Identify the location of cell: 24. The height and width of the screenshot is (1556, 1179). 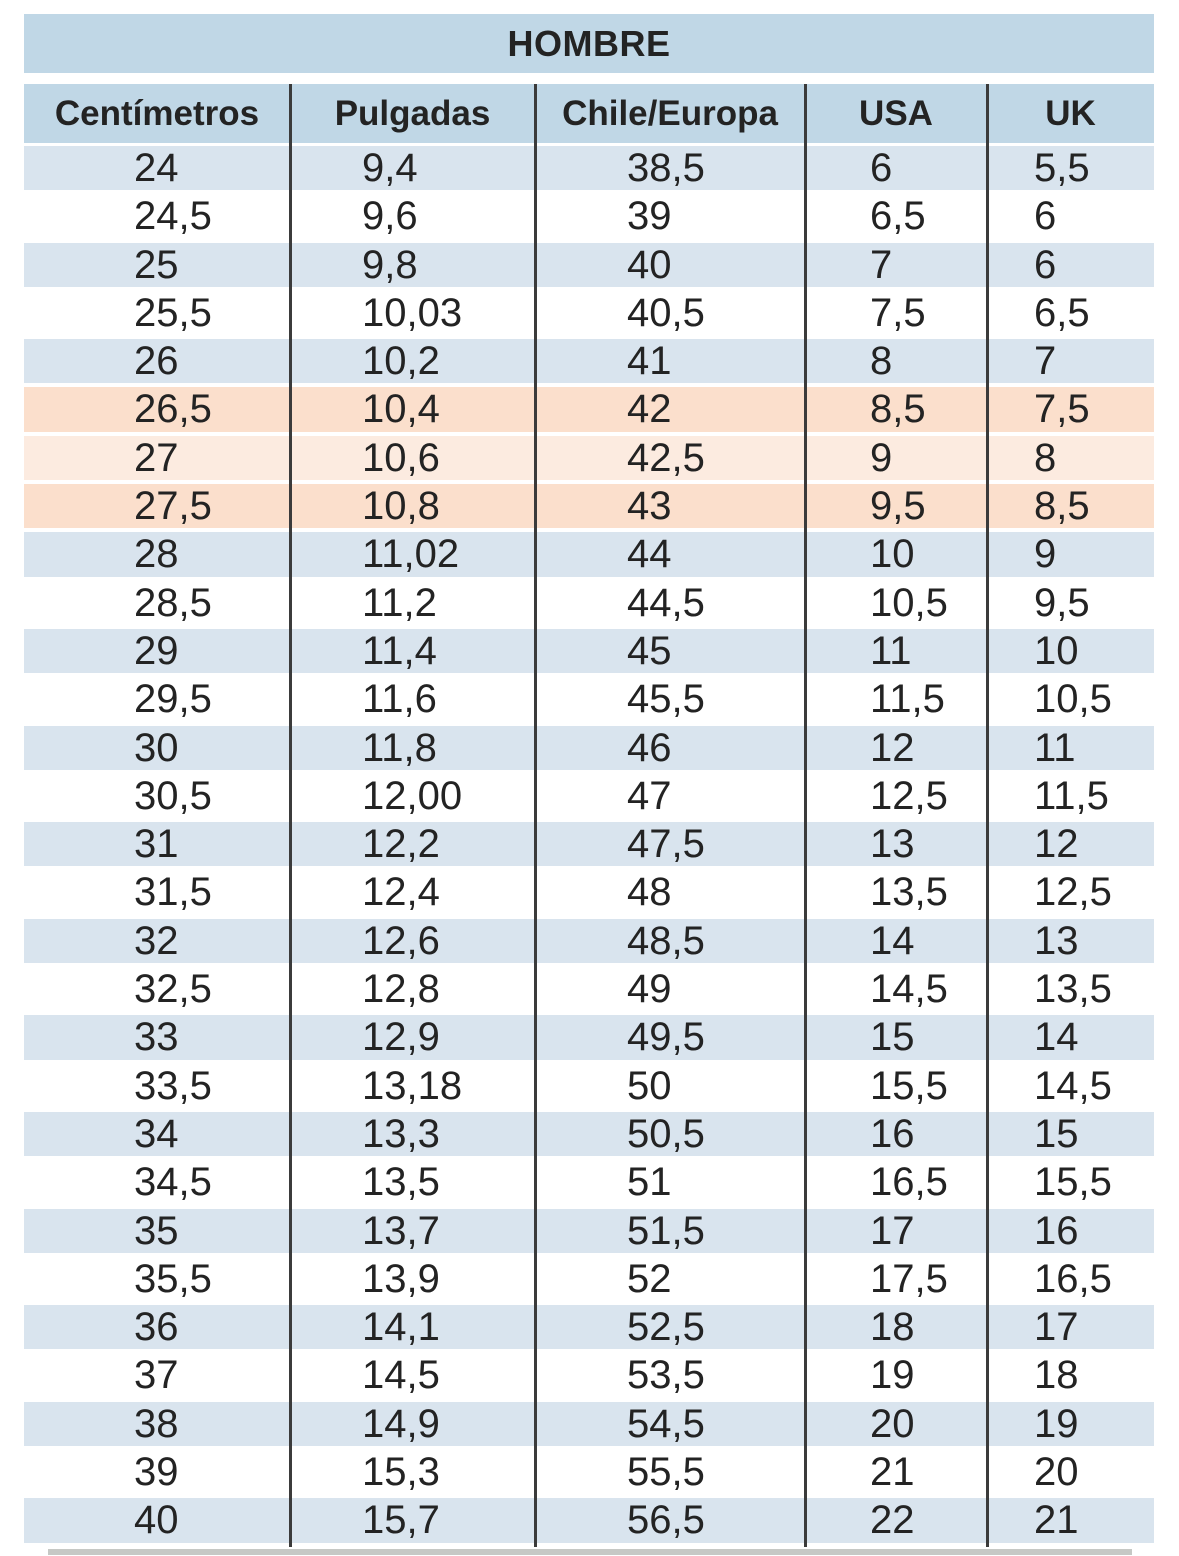
(157, 170).